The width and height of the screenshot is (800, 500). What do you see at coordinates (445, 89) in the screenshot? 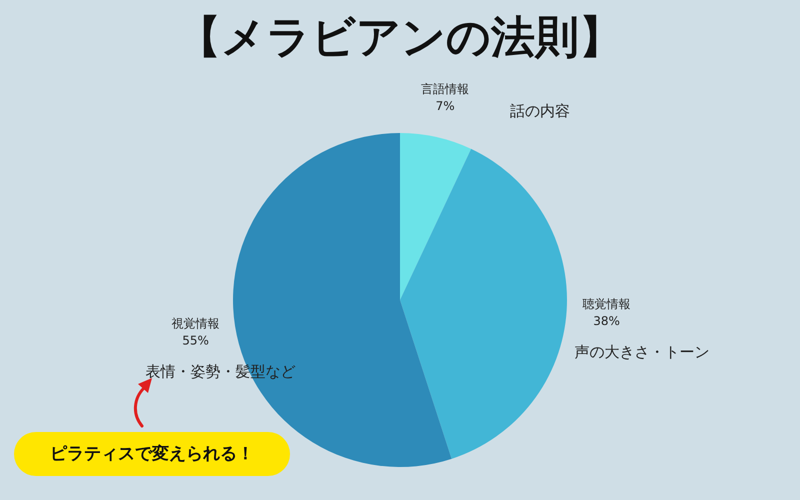
I see `slice-label: 言語情報` at bounding box center [445, 89].